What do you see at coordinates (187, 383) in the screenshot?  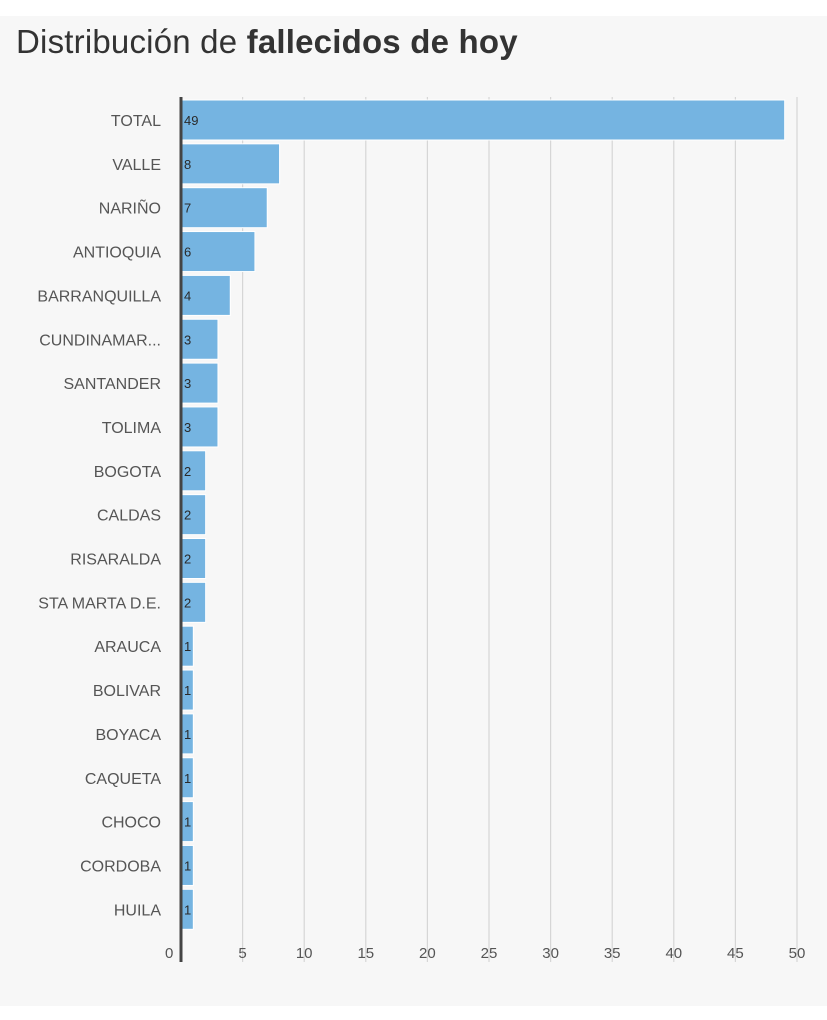 I see `value-label-6: 3` at bounding box center [187, 383].